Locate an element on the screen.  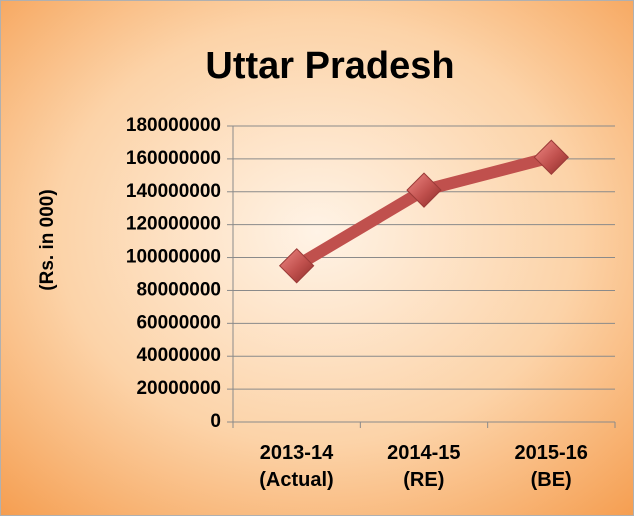
y-tick-label: 80000000 is located at coordinates (178, 289).